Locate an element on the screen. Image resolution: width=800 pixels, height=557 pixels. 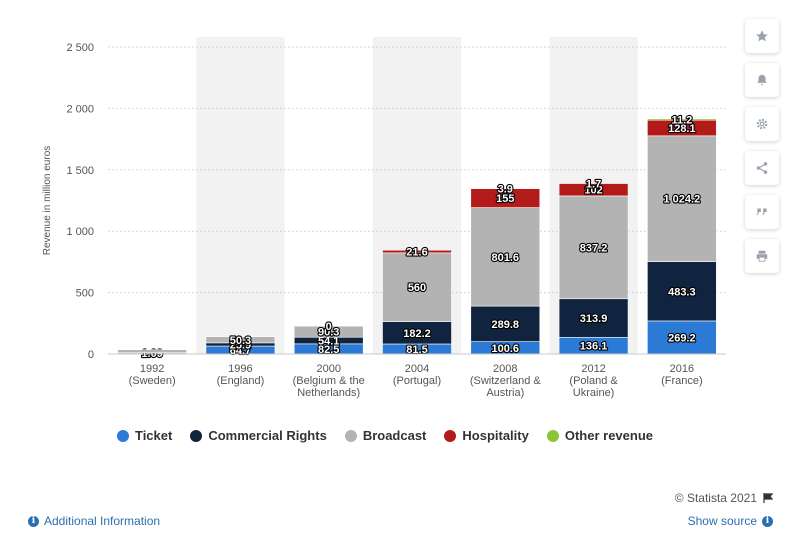
data-label: 128.1 is located at coordinates (682, 129).